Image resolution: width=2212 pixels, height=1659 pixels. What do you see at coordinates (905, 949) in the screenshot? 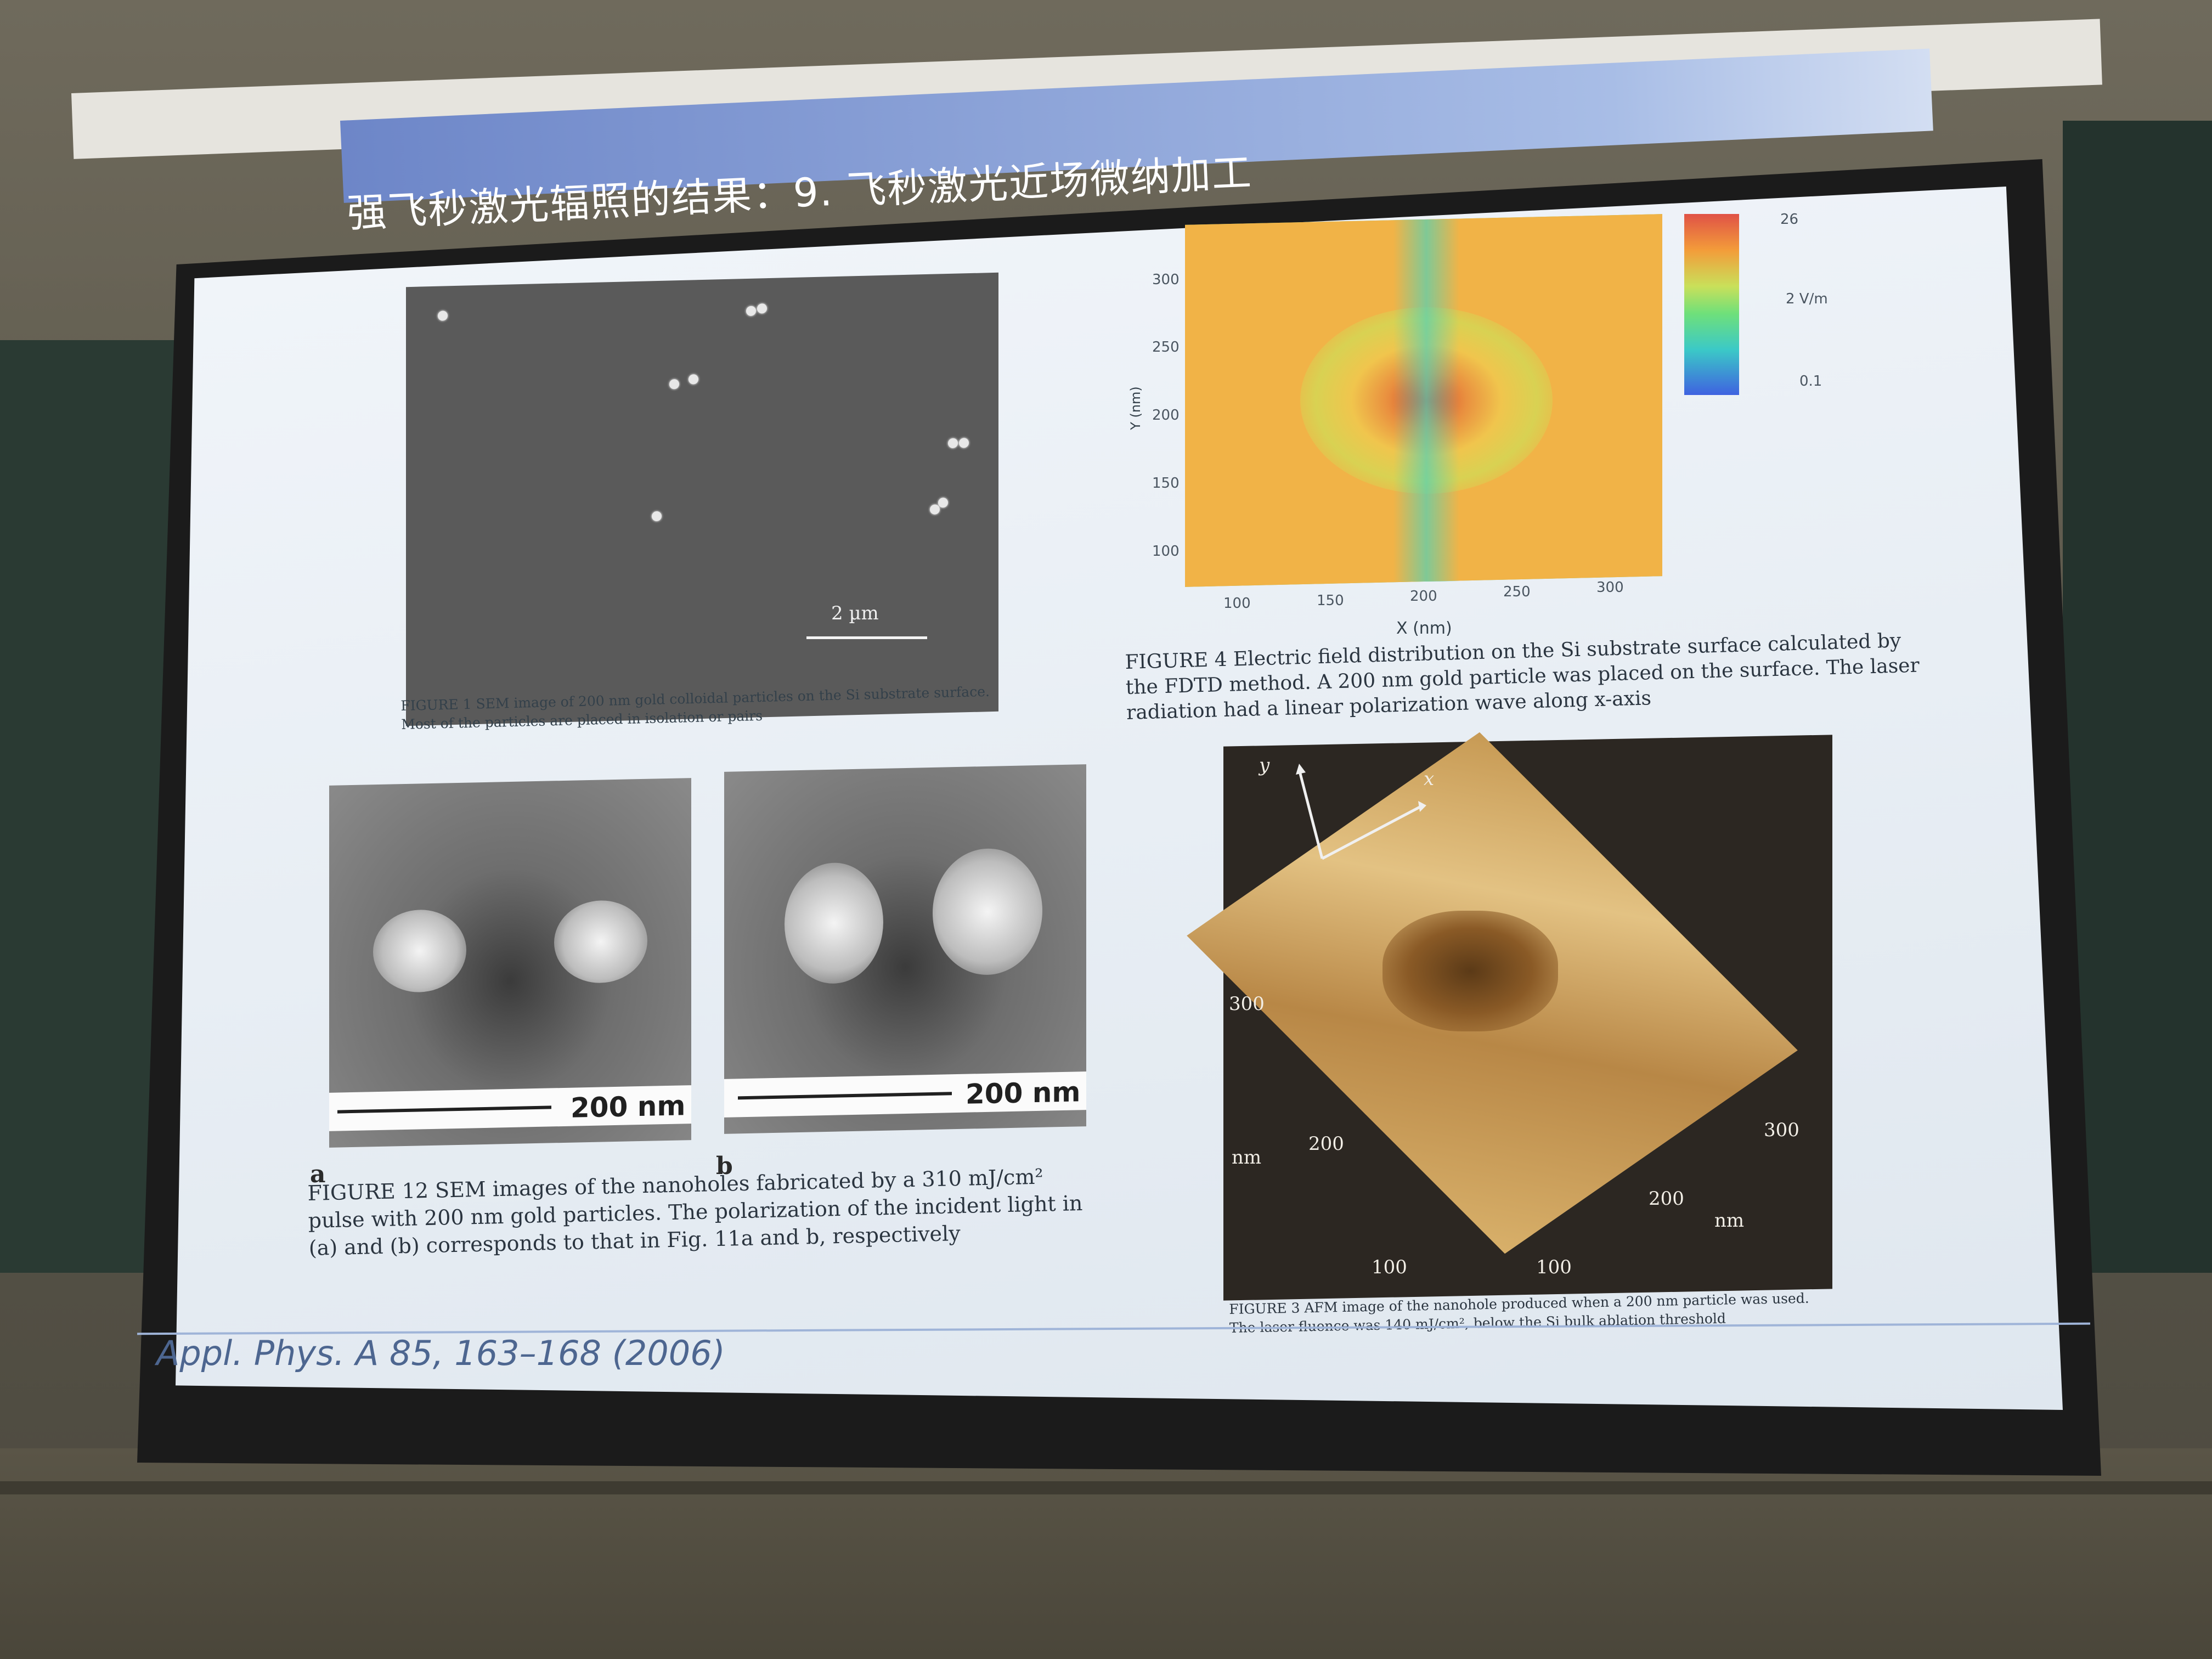
I see `figure12b-sem-image: 200 nm` at bounding box center [905, 949].